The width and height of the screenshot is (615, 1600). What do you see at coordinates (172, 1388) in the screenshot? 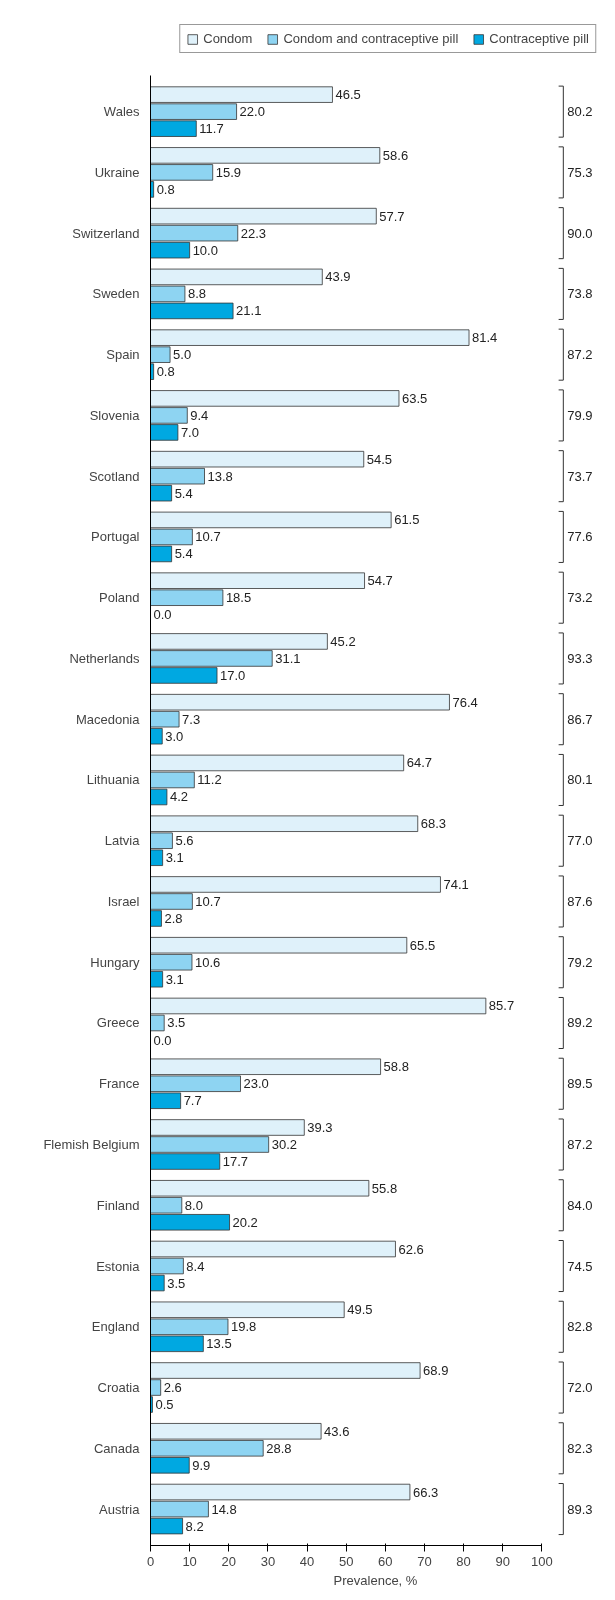
I see `data-label: 2.6` at bounding box center [172, 1388].